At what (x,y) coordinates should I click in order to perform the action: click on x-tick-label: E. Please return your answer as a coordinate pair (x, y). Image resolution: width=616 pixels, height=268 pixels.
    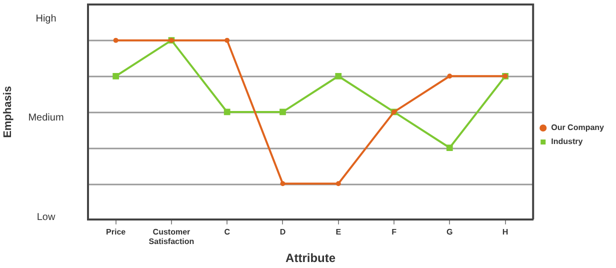
    Looking at the image, I should click on (339, 231).